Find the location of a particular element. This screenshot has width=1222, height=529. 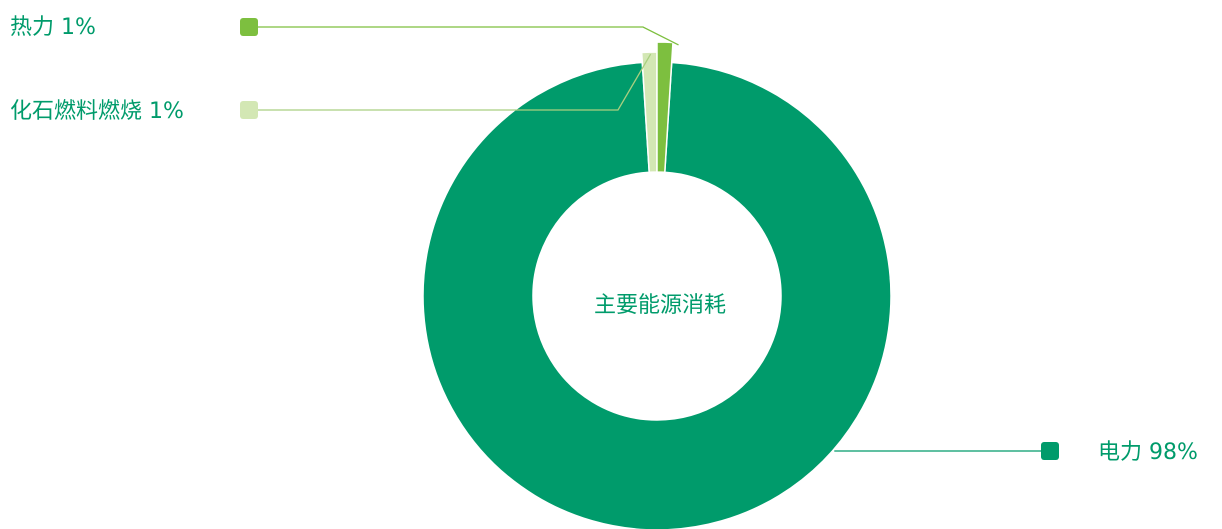

data-label-2: 热力 1% is located at coordinates (53, 27).